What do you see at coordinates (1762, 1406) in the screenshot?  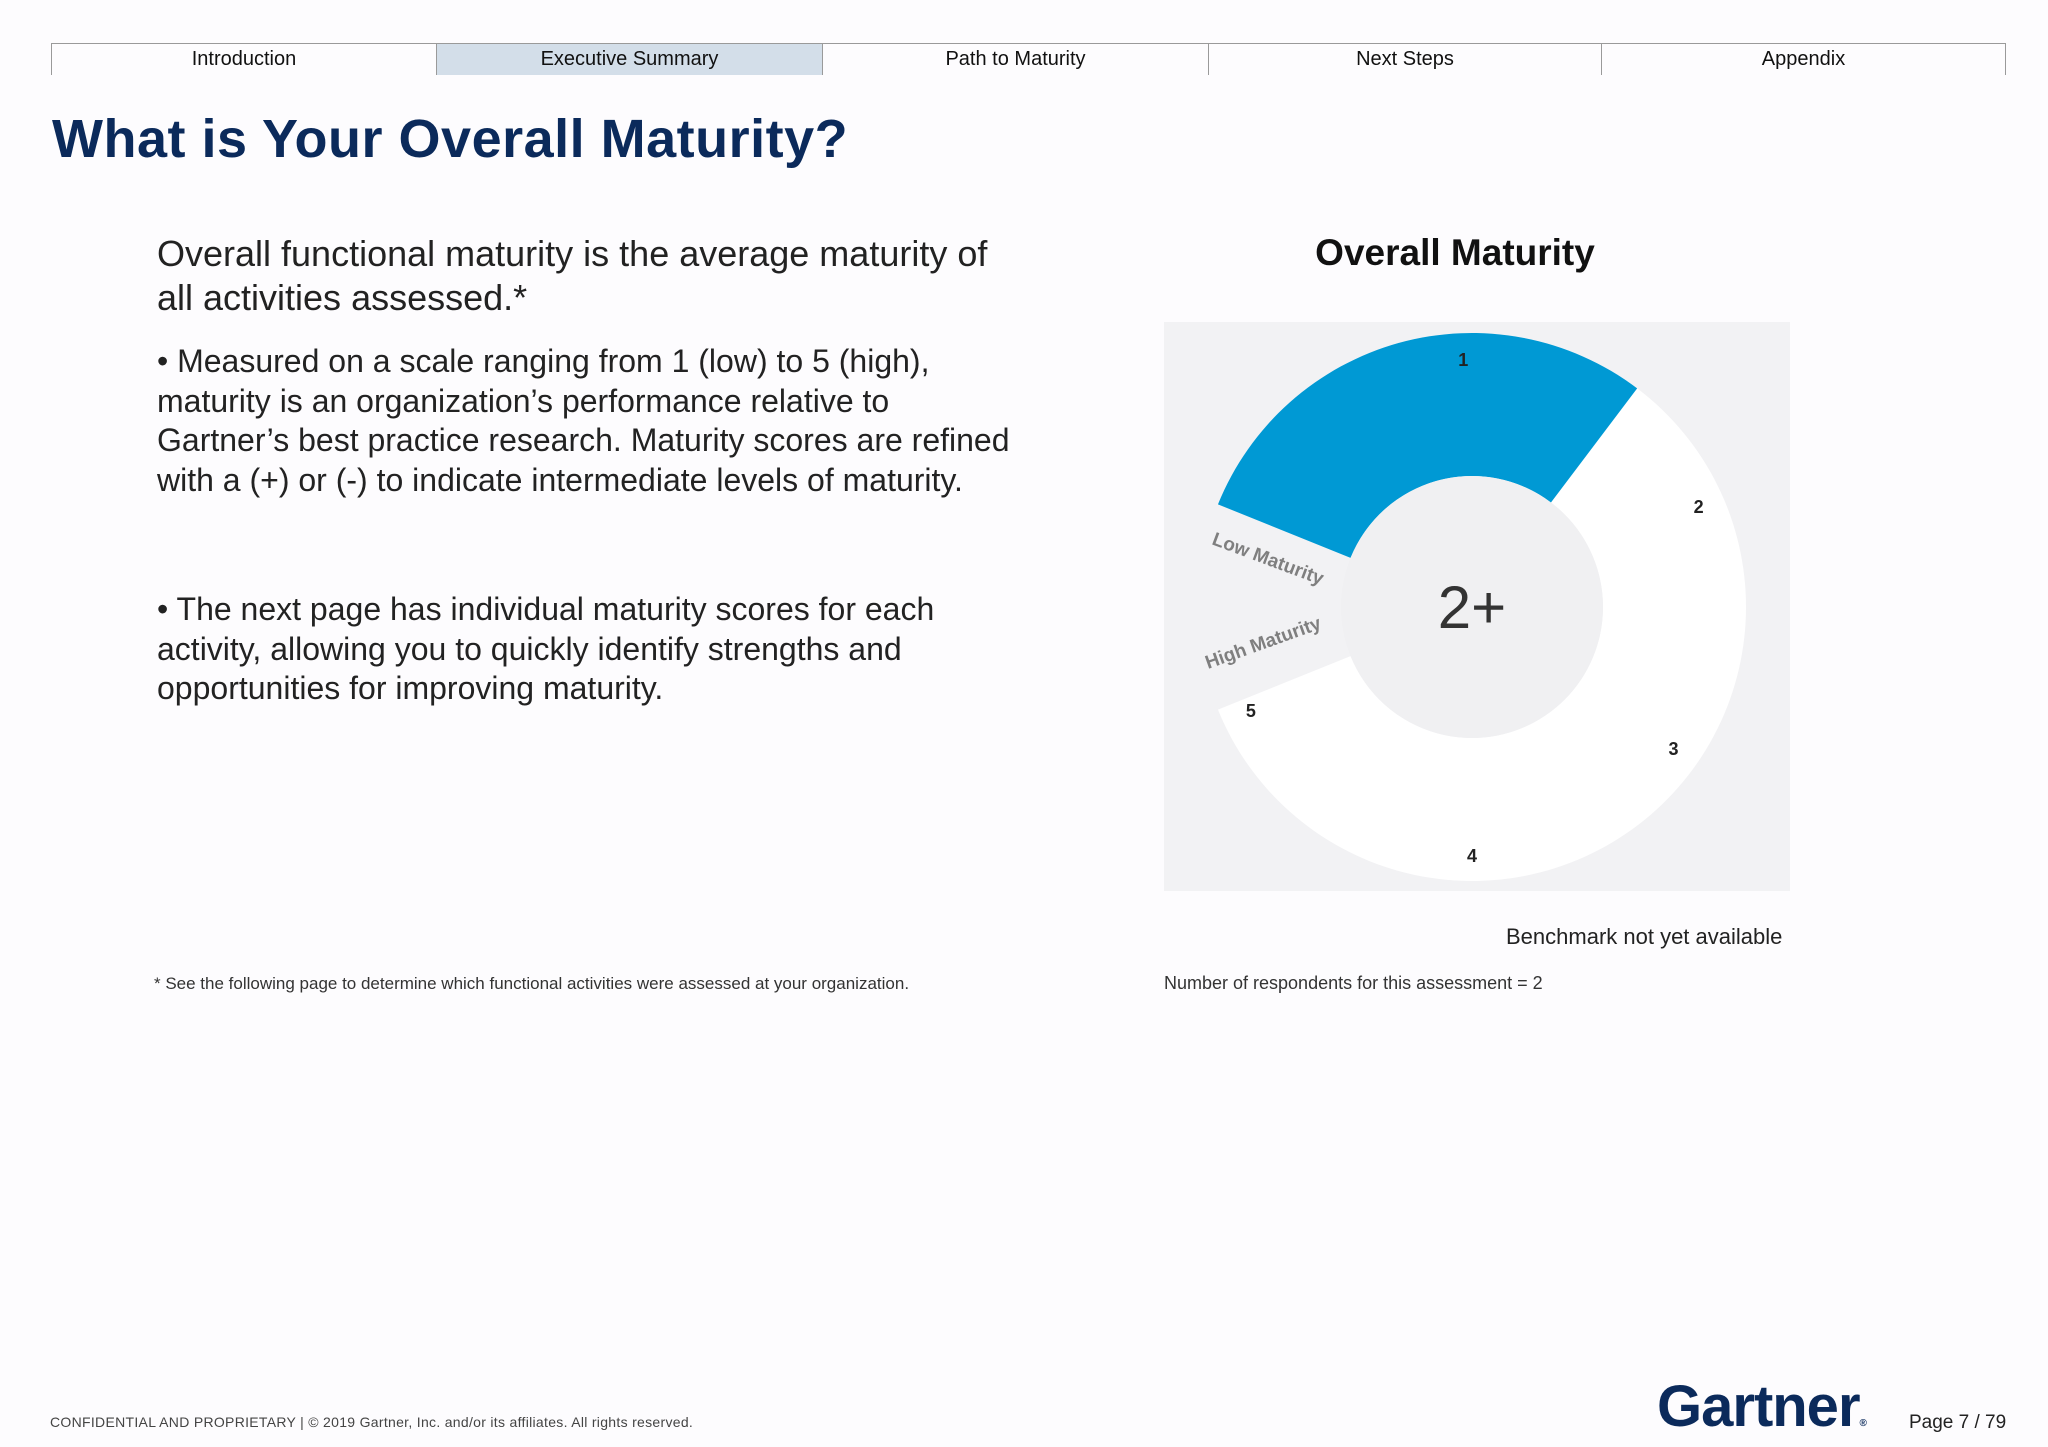 I see `gartner-logo: Gartner®` at bounding box center [1762, 1406].